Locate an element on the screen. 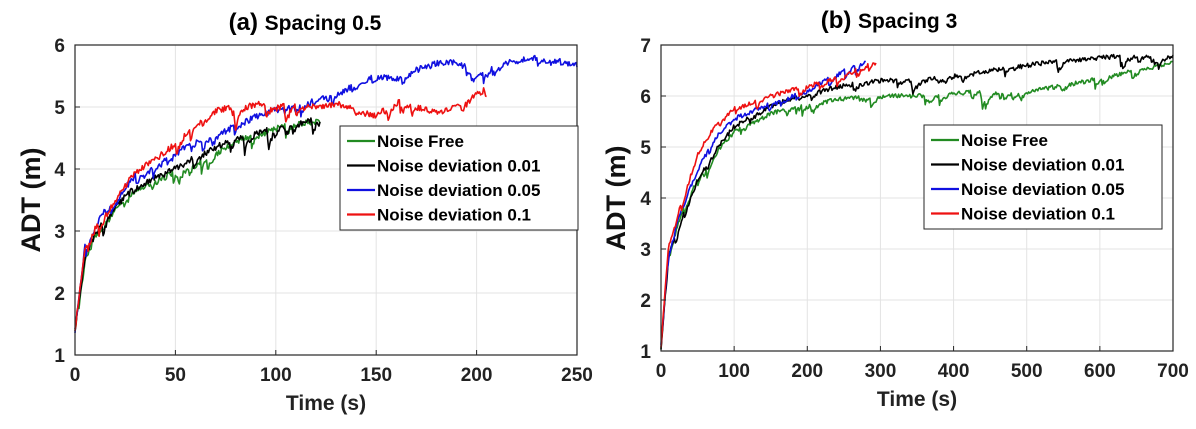 The image size is (1196, 429). chart-title-text: Spacing 0.5 is located at coordinates (323, 23).